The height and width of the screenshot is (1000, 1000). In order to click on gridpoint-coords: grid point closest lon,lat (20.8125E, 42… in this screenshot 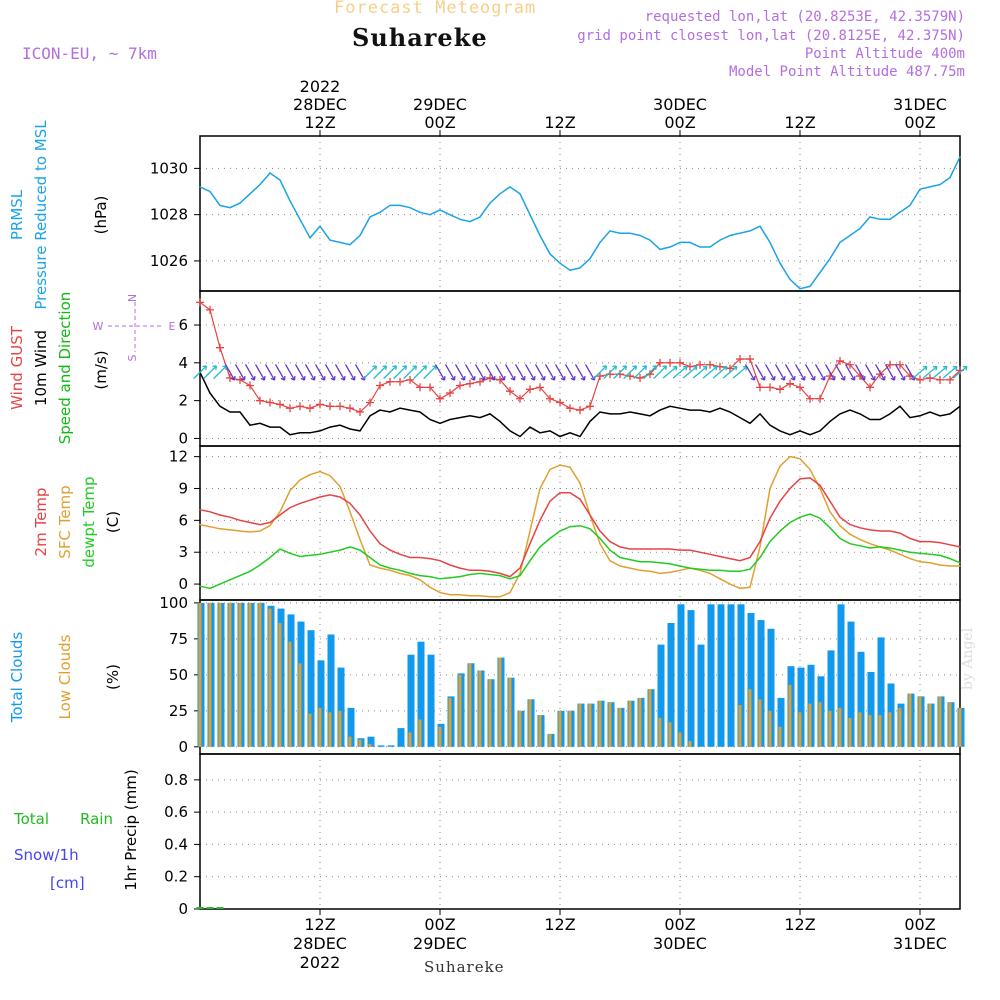, I will do `click(771, 36)`.